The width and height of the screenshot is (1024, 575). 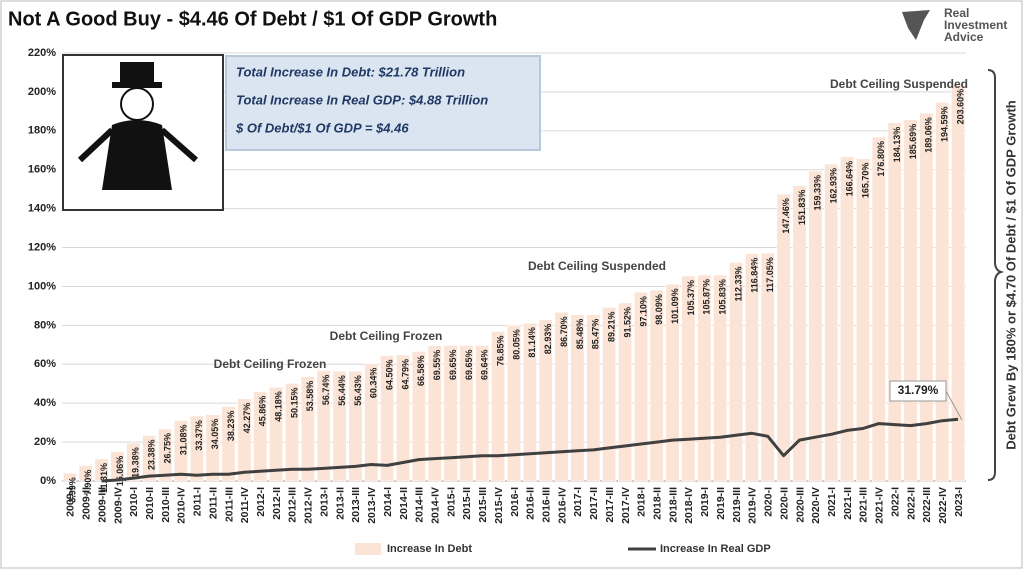 What do you see at coordinates (738, 283) in the screenshot?
I see `bar-value-label: 112.33%` at bounding box center [738, 283].